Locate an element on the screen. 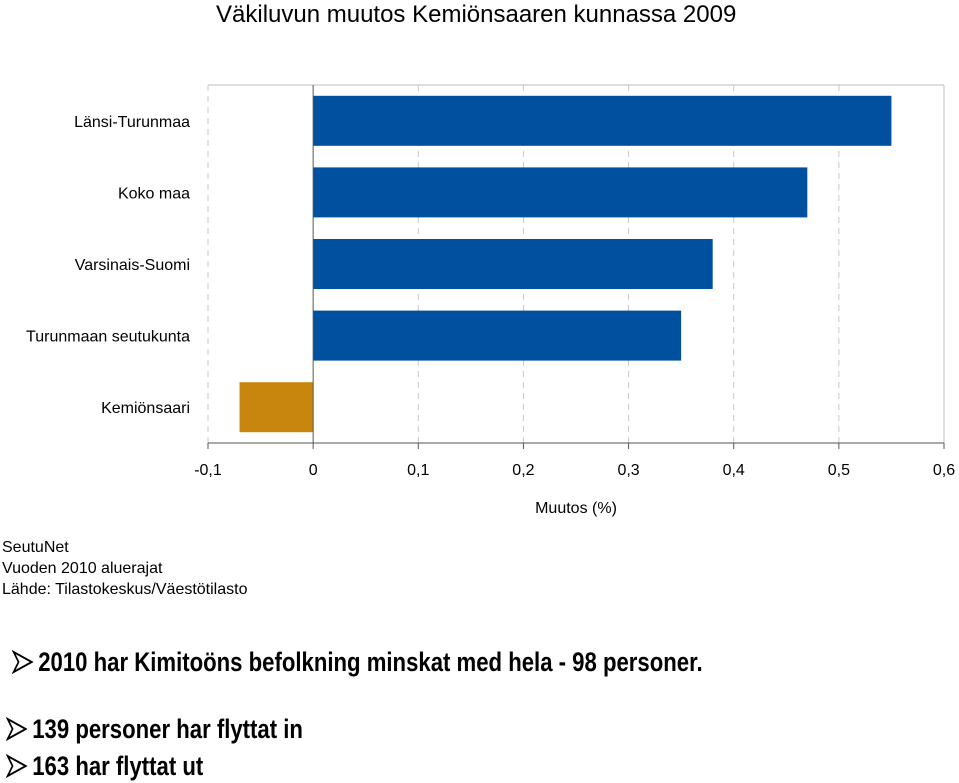 Image resolution: width=959 pixels, height=783 pixels. x-tick-label: 0,6 is located at coordinates (944, 470).